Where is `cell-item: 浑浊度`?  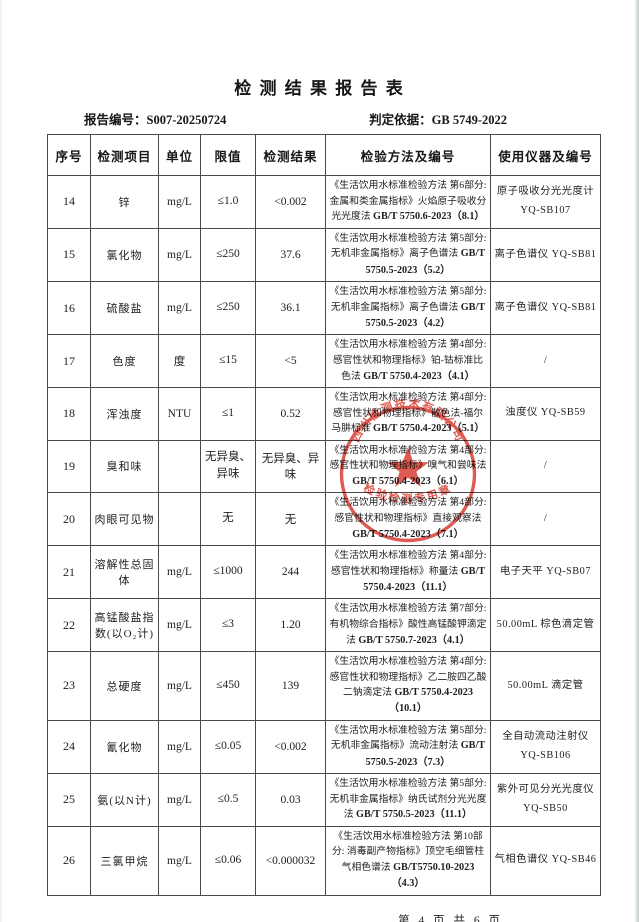
cell-item: 浑浊度 is located at coordinates (124, 413).